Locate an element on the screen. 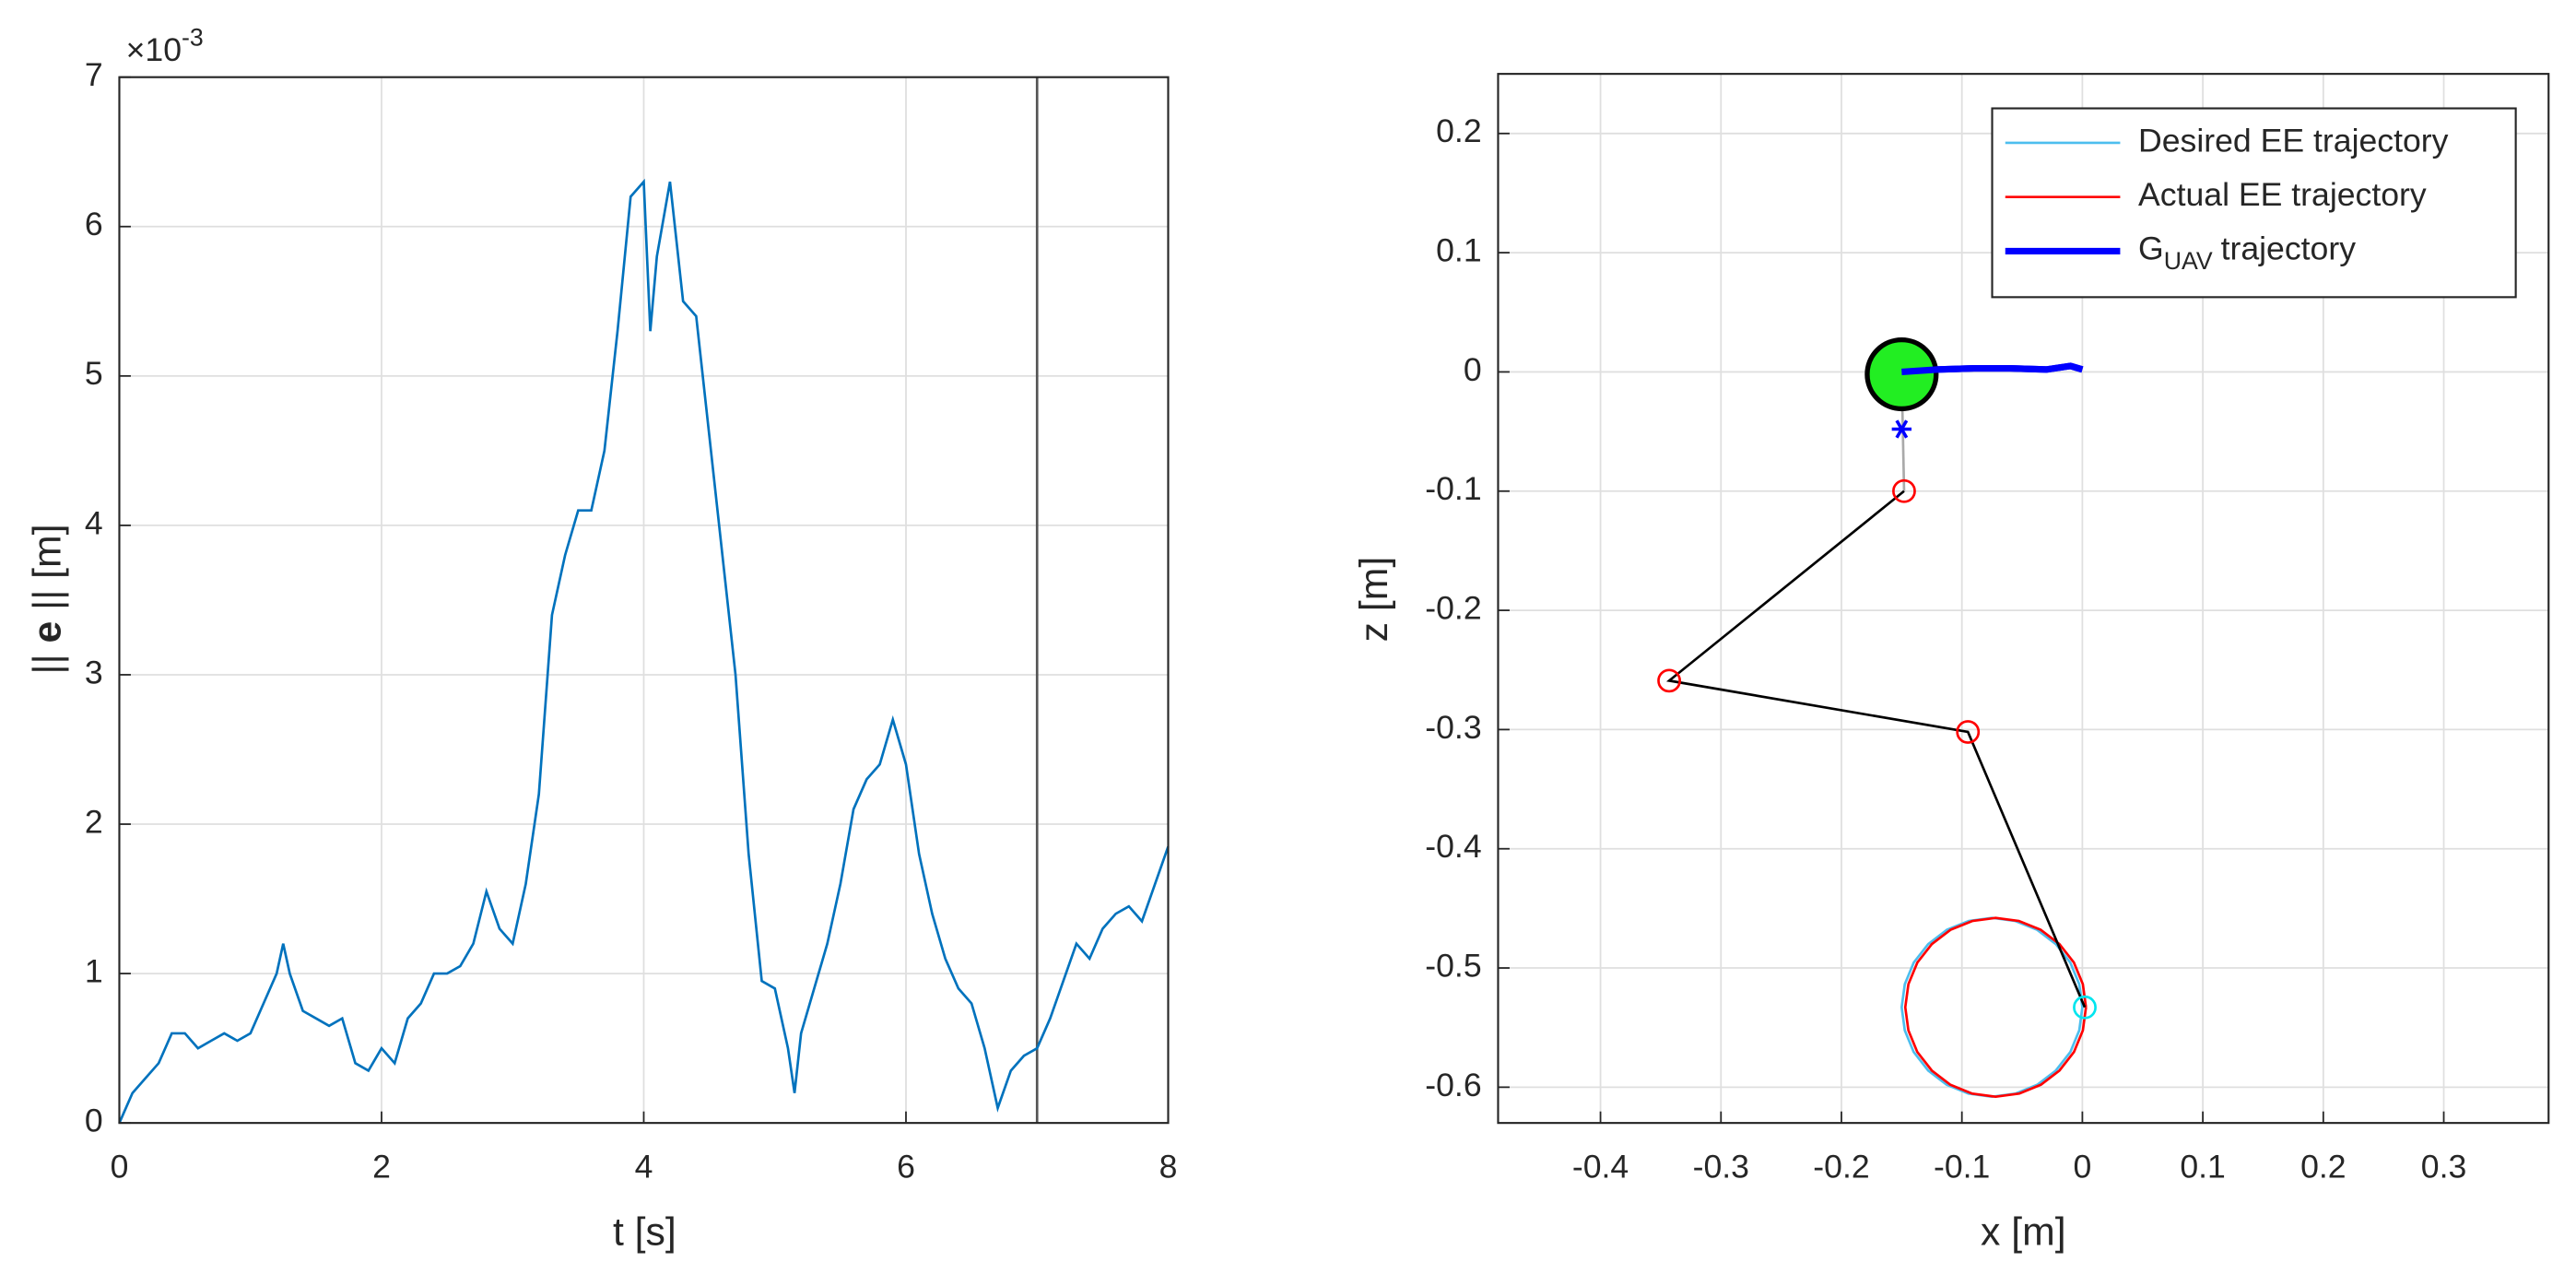 The height and width of the screenshot is (1274, 2576). x-tick-label: 6 is located at coordinates (906, 1166).